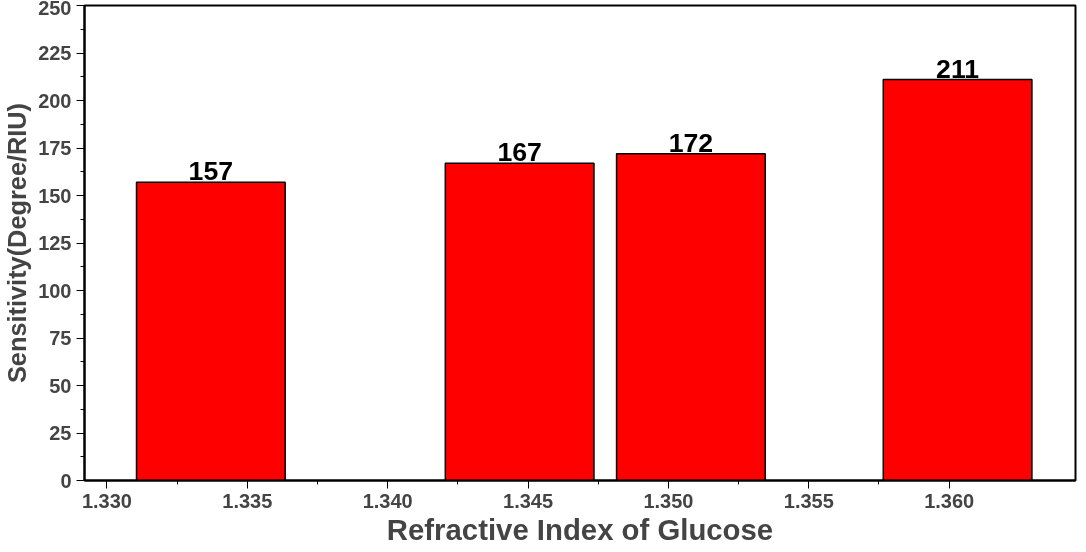  What do you see at coordinates (55, 148) in the screenshot?
I see `y-tick-label: 175` at bounding box center [55, 148].